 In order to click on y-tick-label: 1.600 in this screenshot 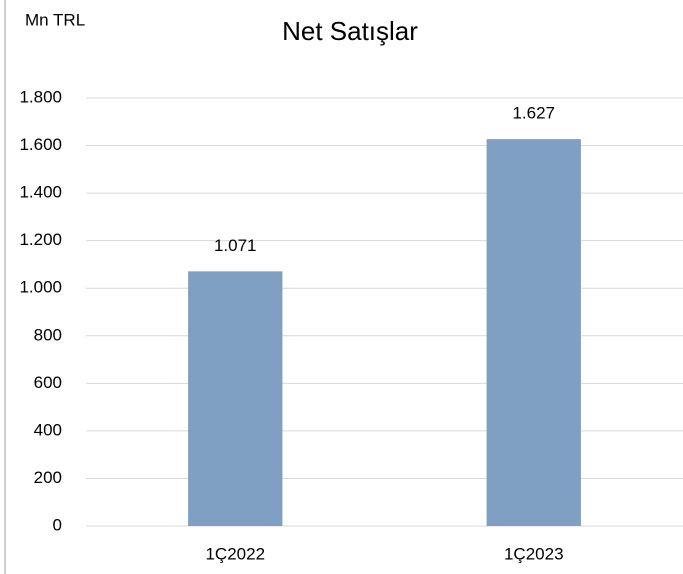, I will do `click(40, 144)`.